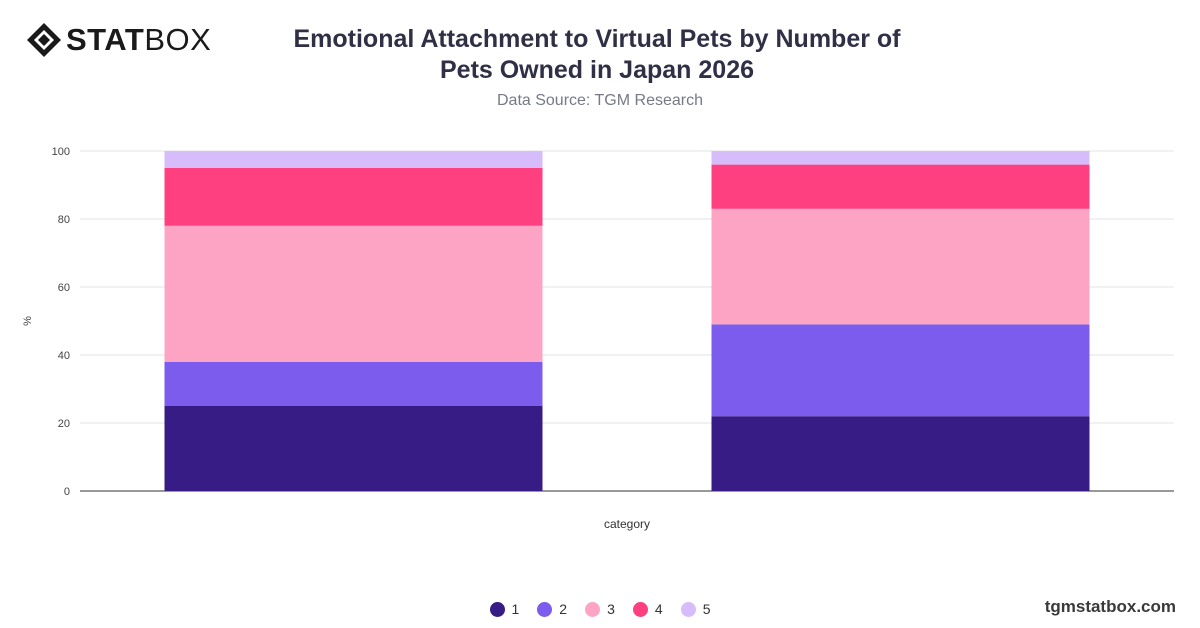 This screenshot has width=1200, height=628. I want to click on legend-label: 5, so click(706, 609).